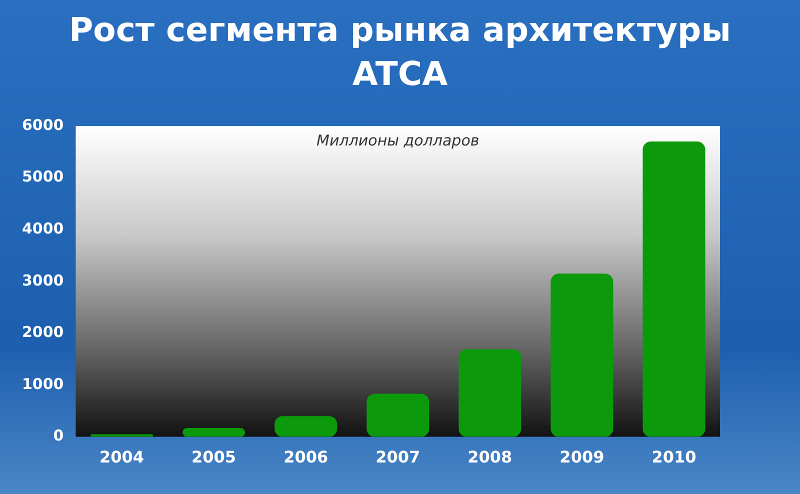 This screenshot has height=494, width=800. Describe the element at coordinates (43, 177) in the screenshot. I see `y-tick-label: 5000` at that location.